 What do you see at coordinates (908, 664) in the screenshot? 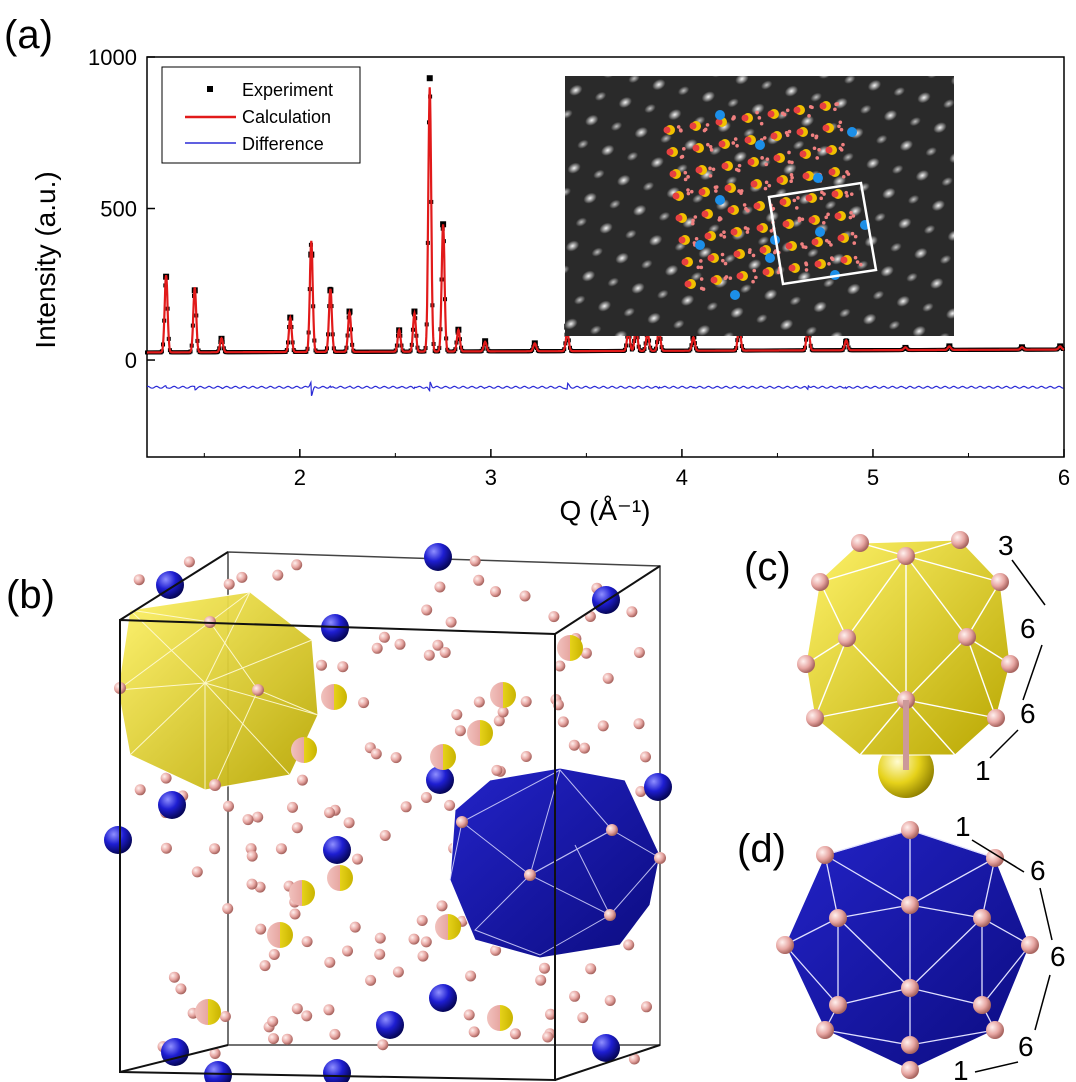
I see `yellow-cluster-polyhedron` at bounding box center [908, 664].